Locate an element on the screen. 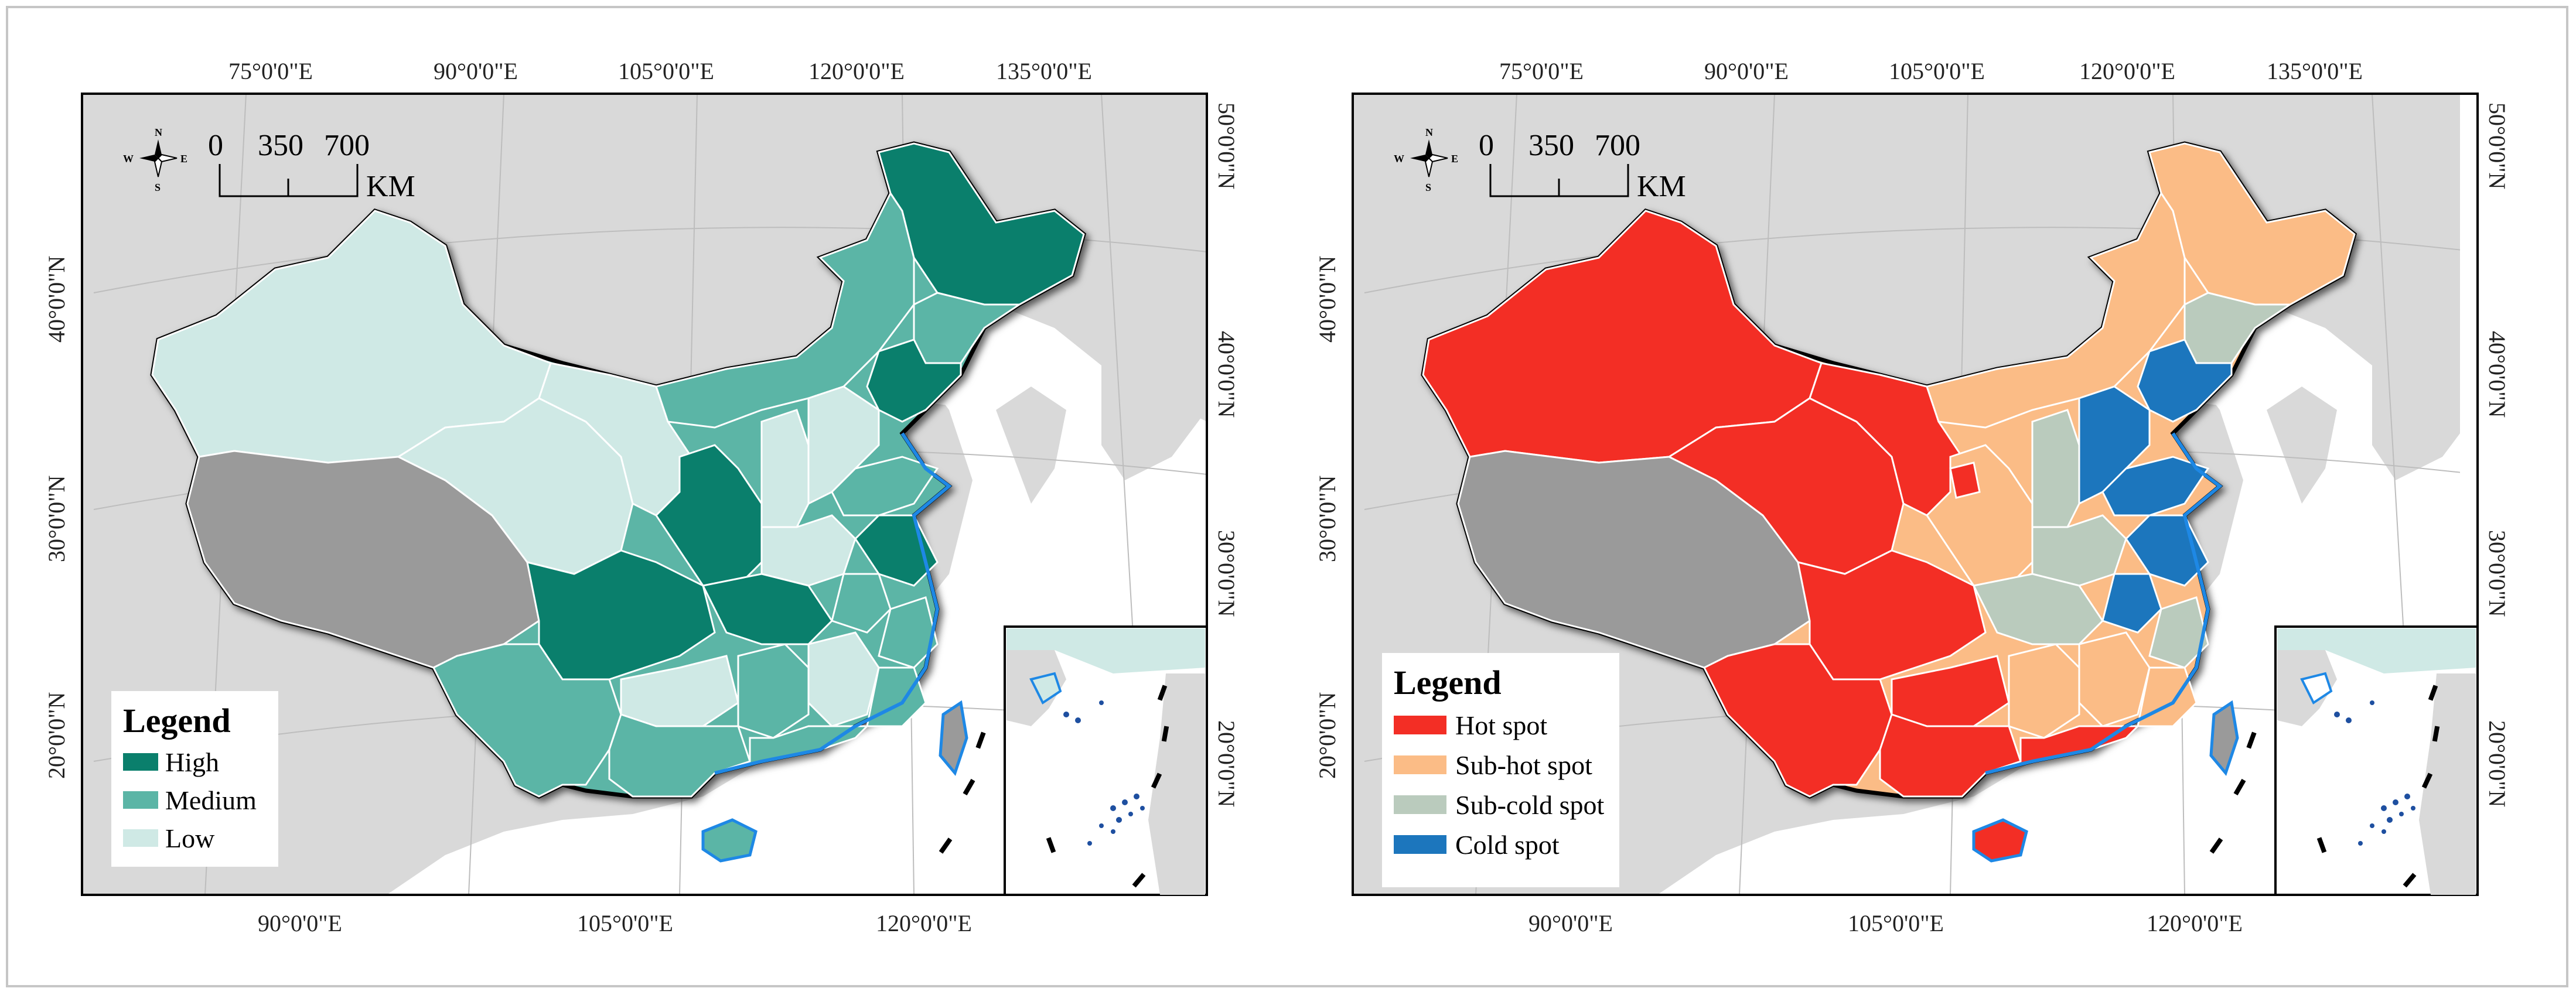  legend-label-cold-spot: Cold spot is located at coordinates (1507, 845).